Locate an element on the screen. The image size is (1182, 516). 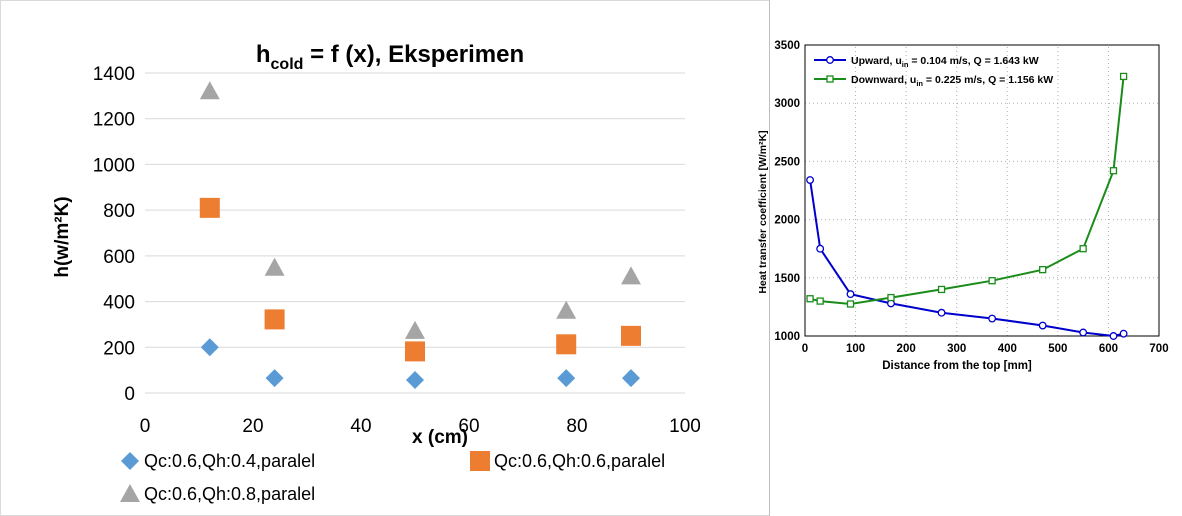
y-tick-label: 400 is located at coordinates (119, 303).